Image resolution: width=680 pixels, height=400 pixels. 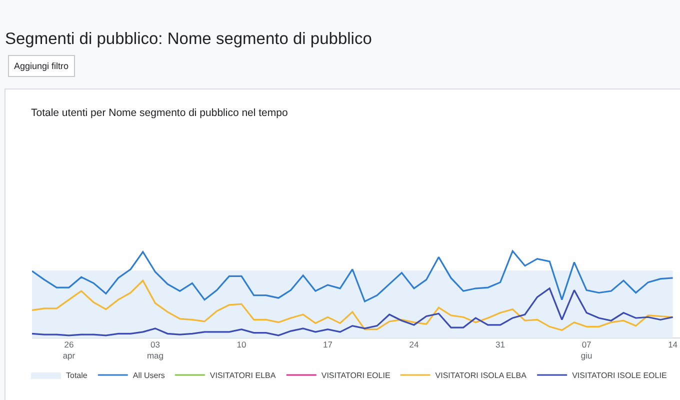 I want to click on legend-label: VISITATORI ELBA, so click(x=243, y=375).